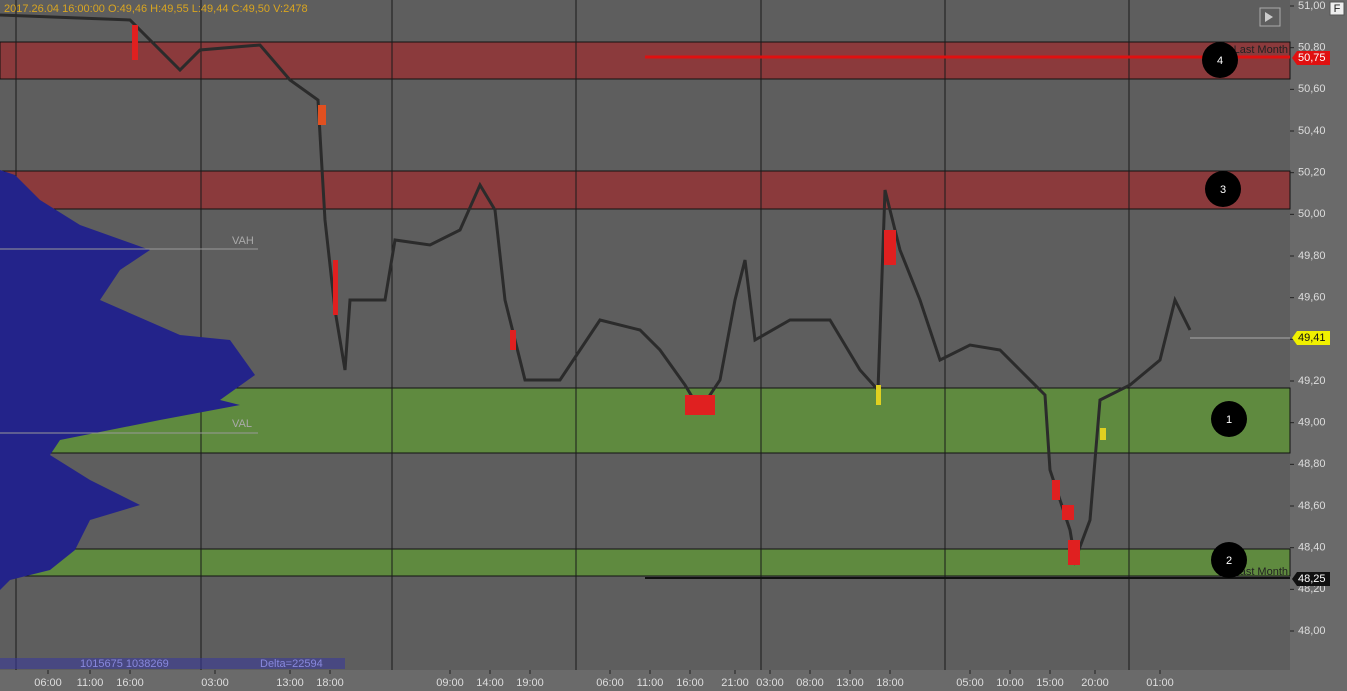  What do you see at coordinates (1312, 589) in the screenshot?
I see `price-tick-label: 48,20` at bounding box center [1312, 589].